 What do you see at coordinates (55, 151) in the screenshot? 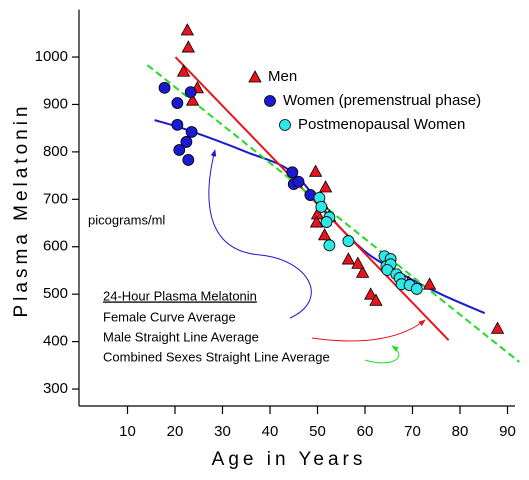
I see `y-tick-label: 800` at bounding box center [55, 151].